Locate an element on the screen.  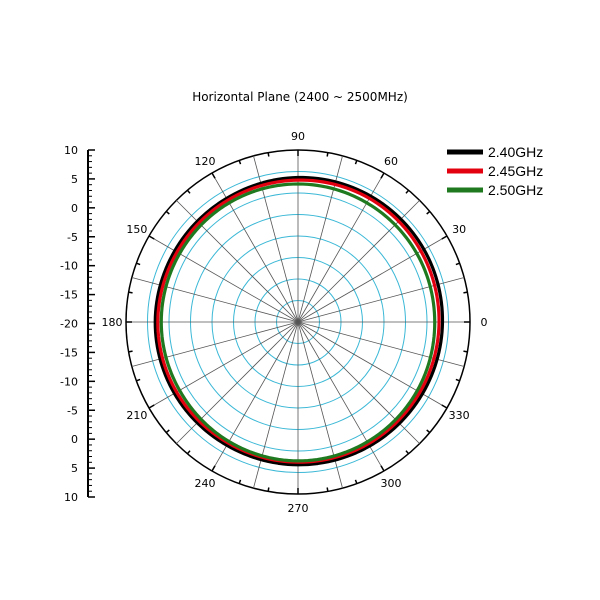
scale-label: -20 is located at coordinates (69, 324).